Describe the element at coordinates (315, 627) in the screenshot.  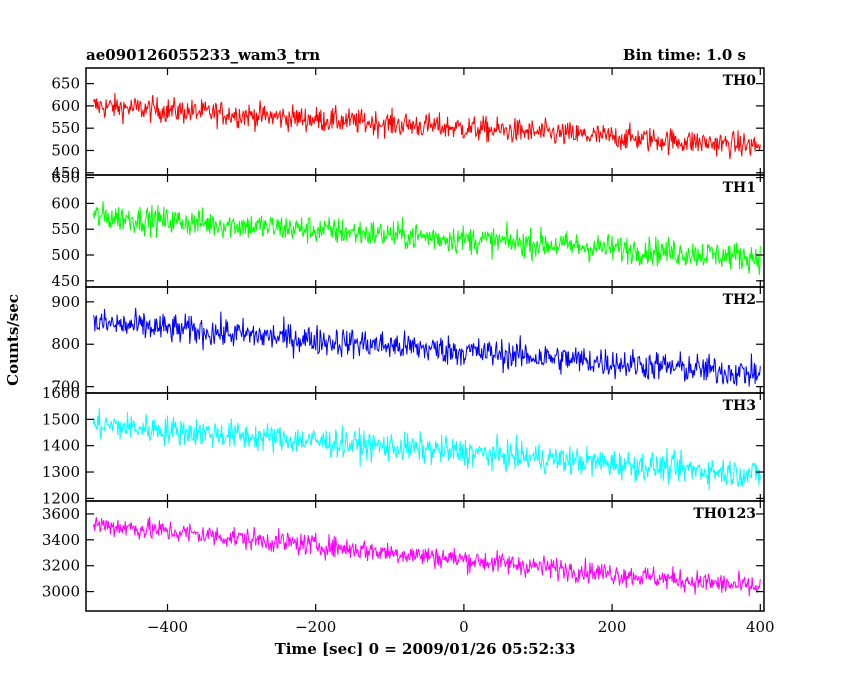
I see `x-tick-label: −200` at that location.